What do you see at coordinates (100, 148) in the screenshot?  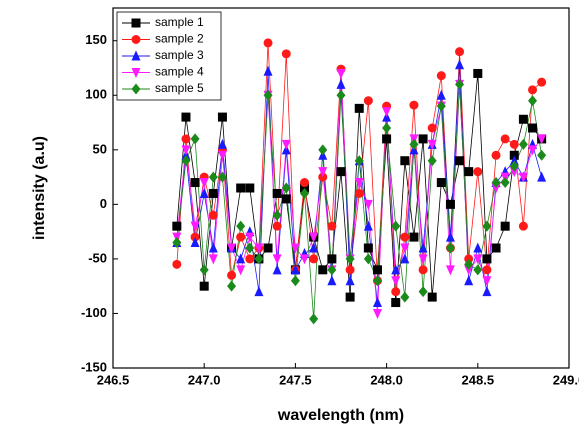 I see `y-tick-label: 50` at bounding box center [100, 148].